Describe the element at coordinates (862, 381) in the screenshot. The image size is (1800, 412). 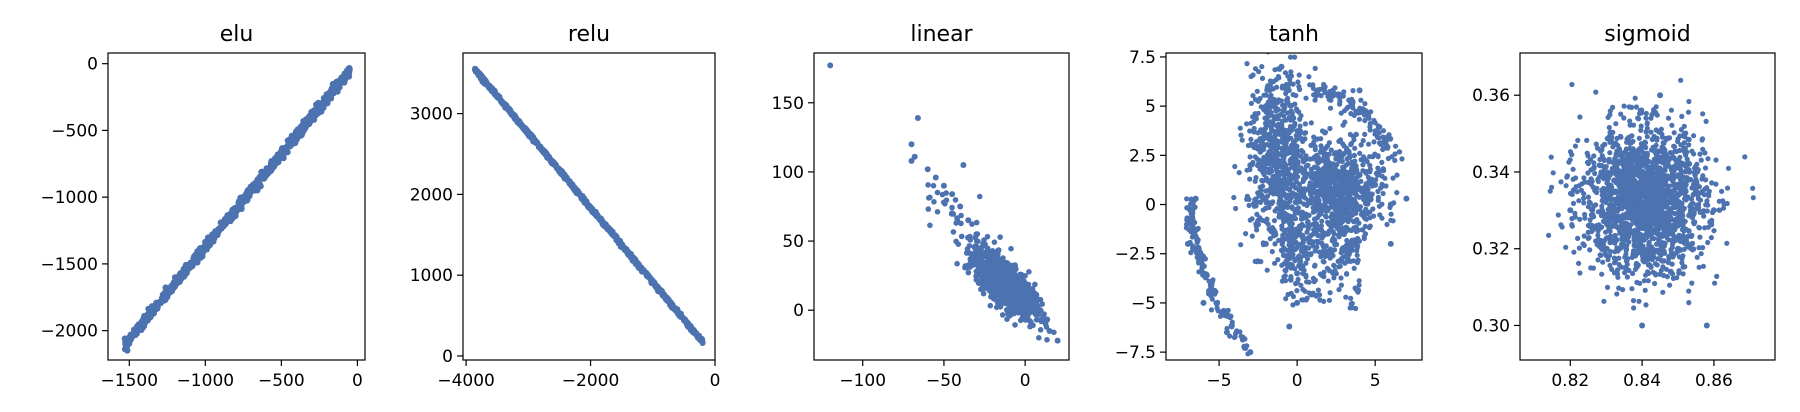
I see `x-tick-label: −100` at that location.